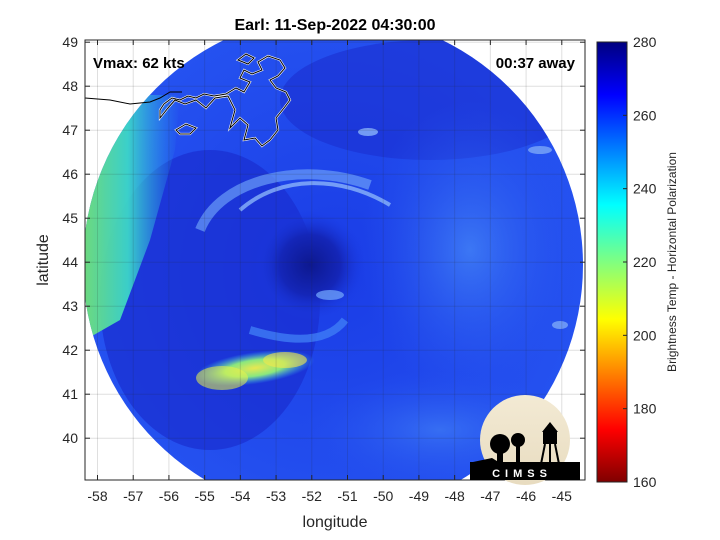 Image resolution: width=720 pixels, height=540 pixels. What do you see at coordinates (70, 394) in the screenshot?
I see `y-tick-label: 41` at bounding box center [70, 394].